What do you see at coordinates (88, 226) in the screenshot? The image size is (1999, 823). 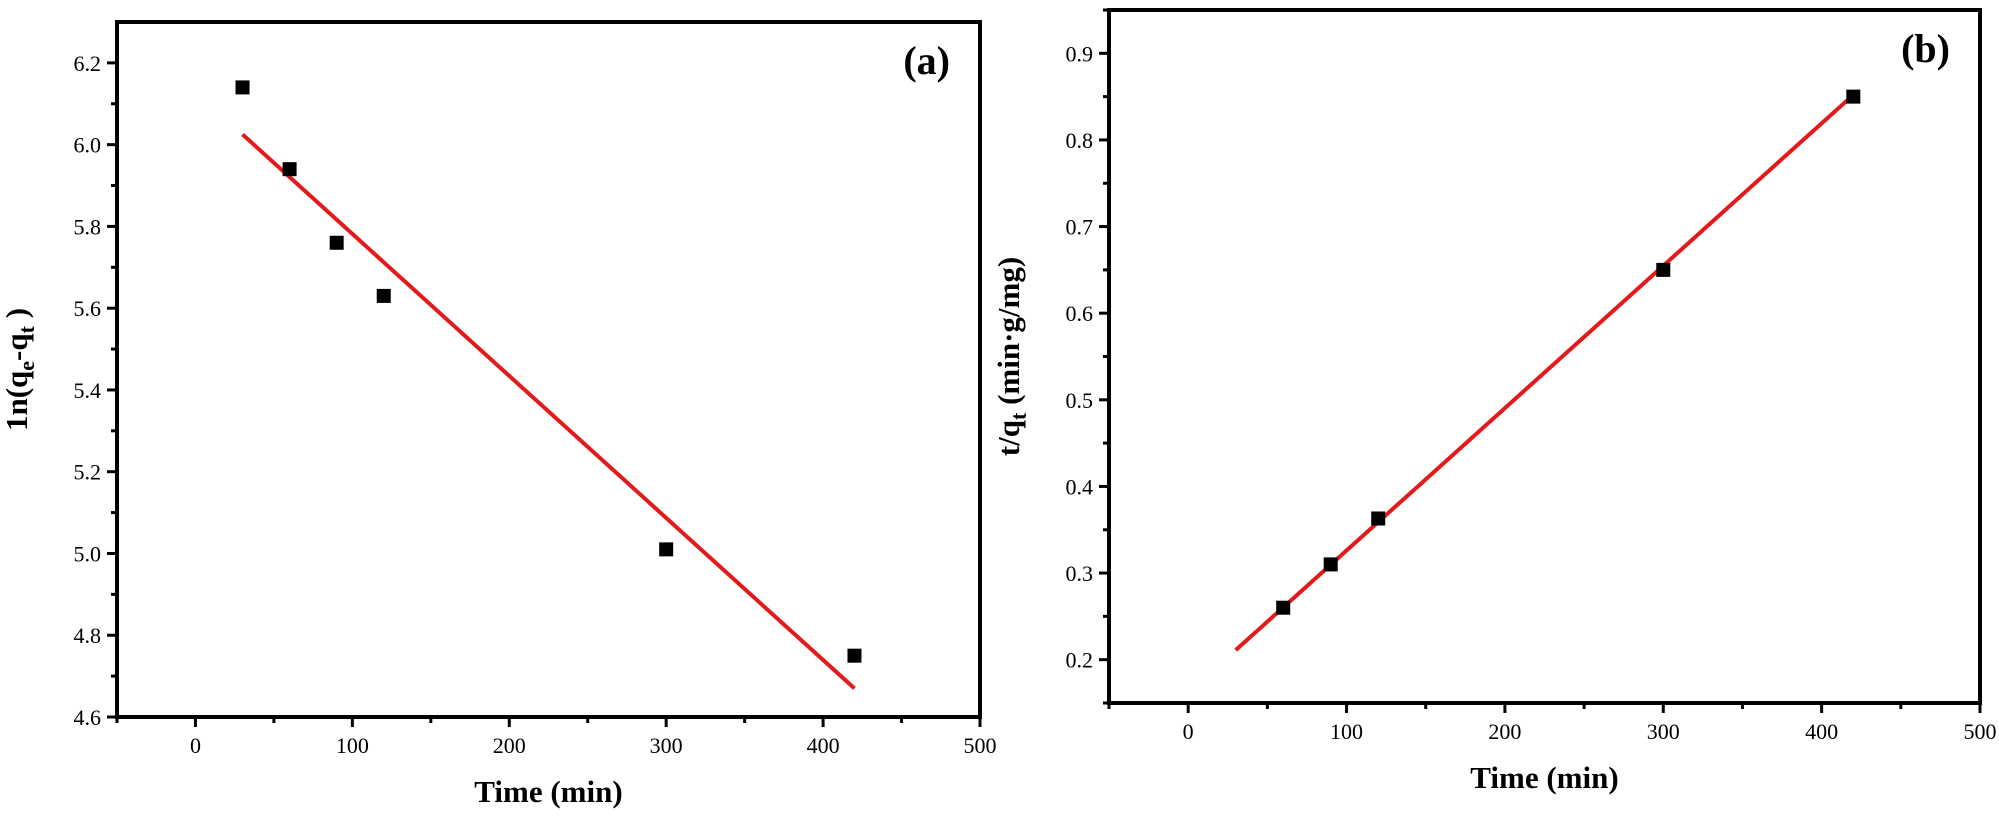 I see `y-tick-label: 5.8` at bounding box center [88, 226].